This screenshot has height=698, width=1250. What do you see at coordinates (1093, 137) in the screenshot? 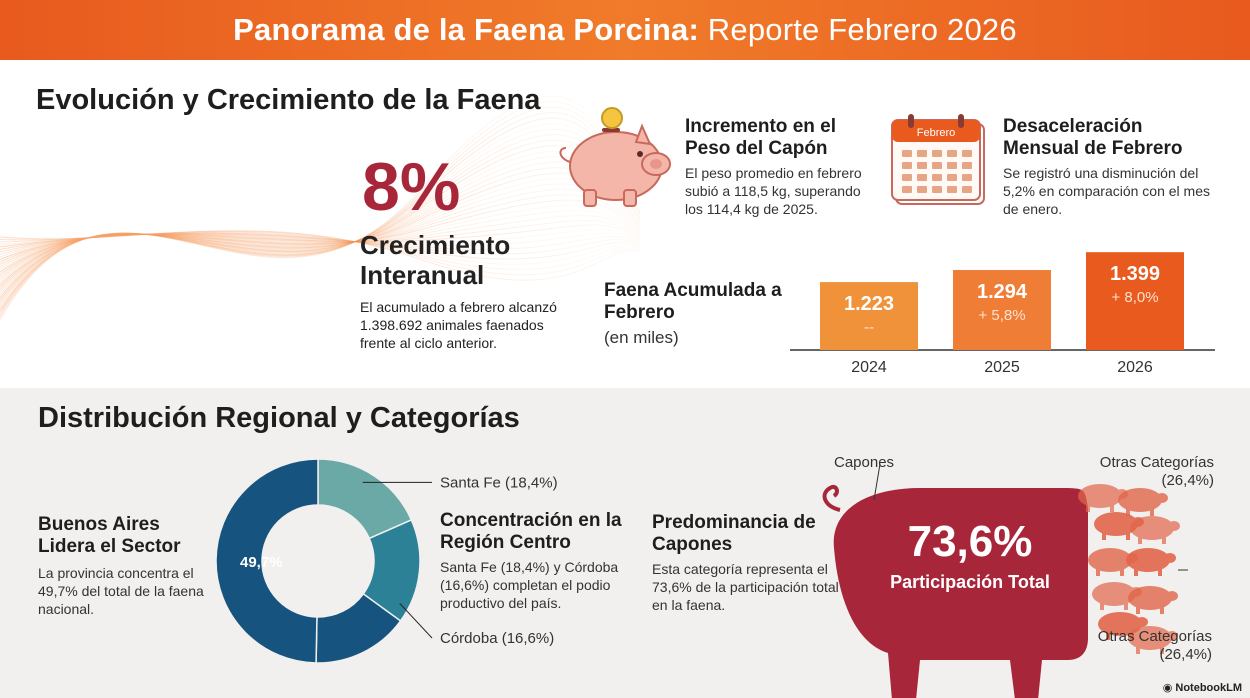
I see `decel-card-title: Desaceleración Mensual de Febrero` at bounding box center [1093, 137].